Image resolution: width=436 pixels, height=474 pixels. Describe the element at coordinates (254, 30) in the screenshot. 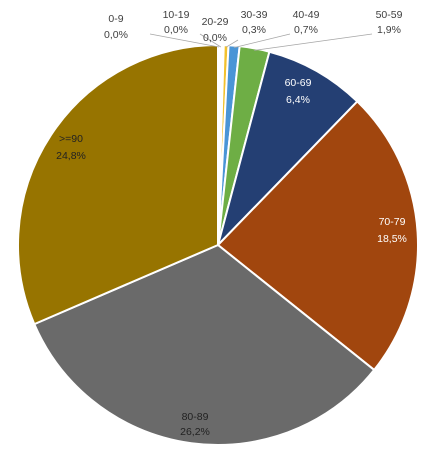

I see `slice-percent-label: 0,3%` at that location.